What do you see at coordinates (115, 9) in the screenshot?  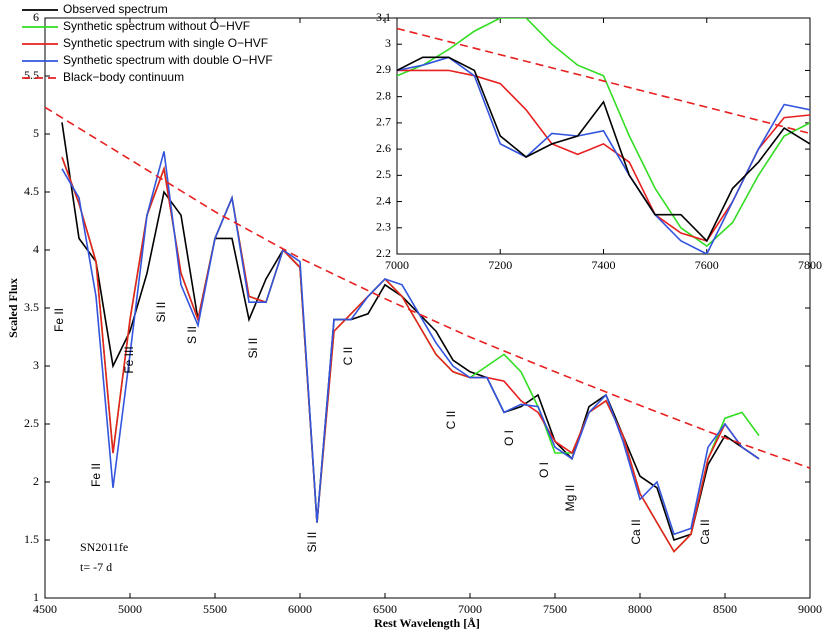 I see `legend-label: Observed spectrum` at bounding box center [115, 9].